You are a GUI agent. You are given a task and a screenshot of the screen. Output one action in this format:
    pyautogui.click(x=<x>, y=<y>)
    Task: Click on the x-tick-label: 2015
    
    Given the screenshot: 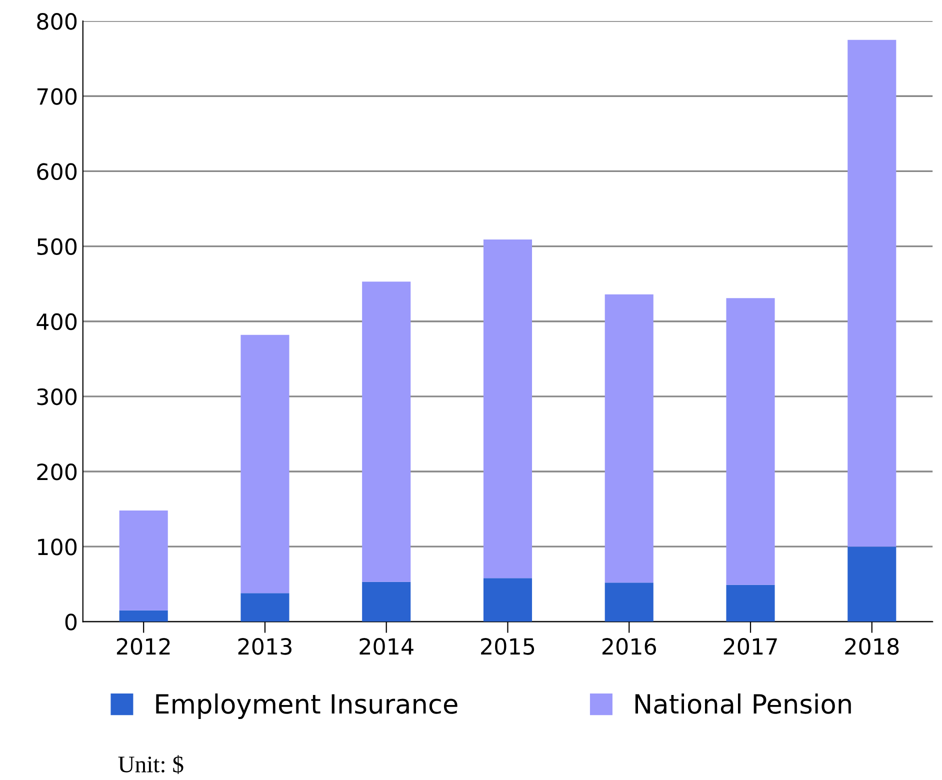 What is the action you would take?
    pyautogui.click(x=507, y=646)
    